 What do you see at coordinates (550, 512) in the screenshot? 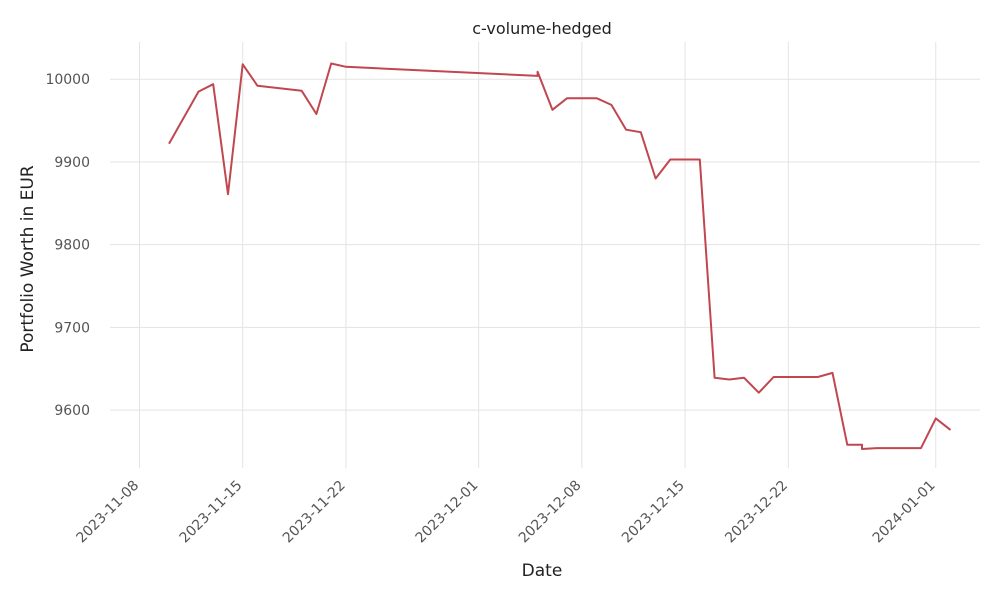
I see `x-tick-label: 2023-12-08` at bounding box center [550, 512].